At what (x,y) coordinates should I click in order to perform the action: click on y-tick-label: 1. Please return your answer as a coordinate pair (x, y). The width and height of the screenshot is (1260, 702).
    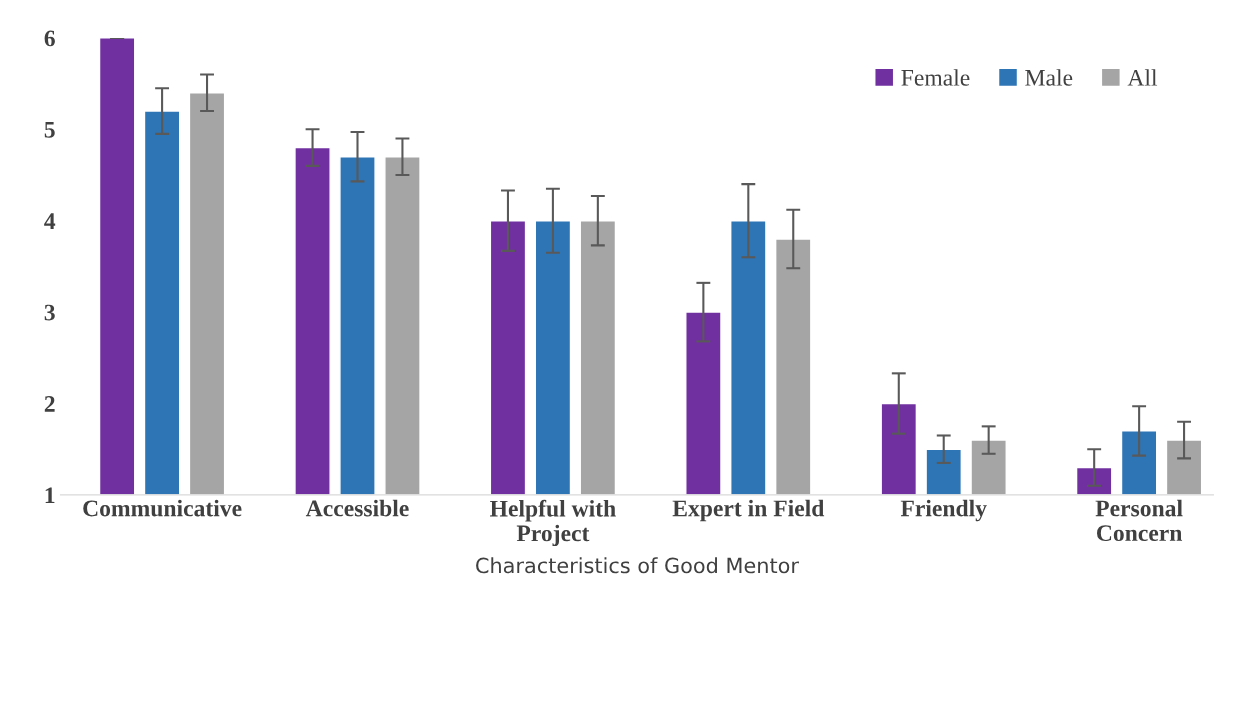
    Looking at the image, I should click on (50, 495).